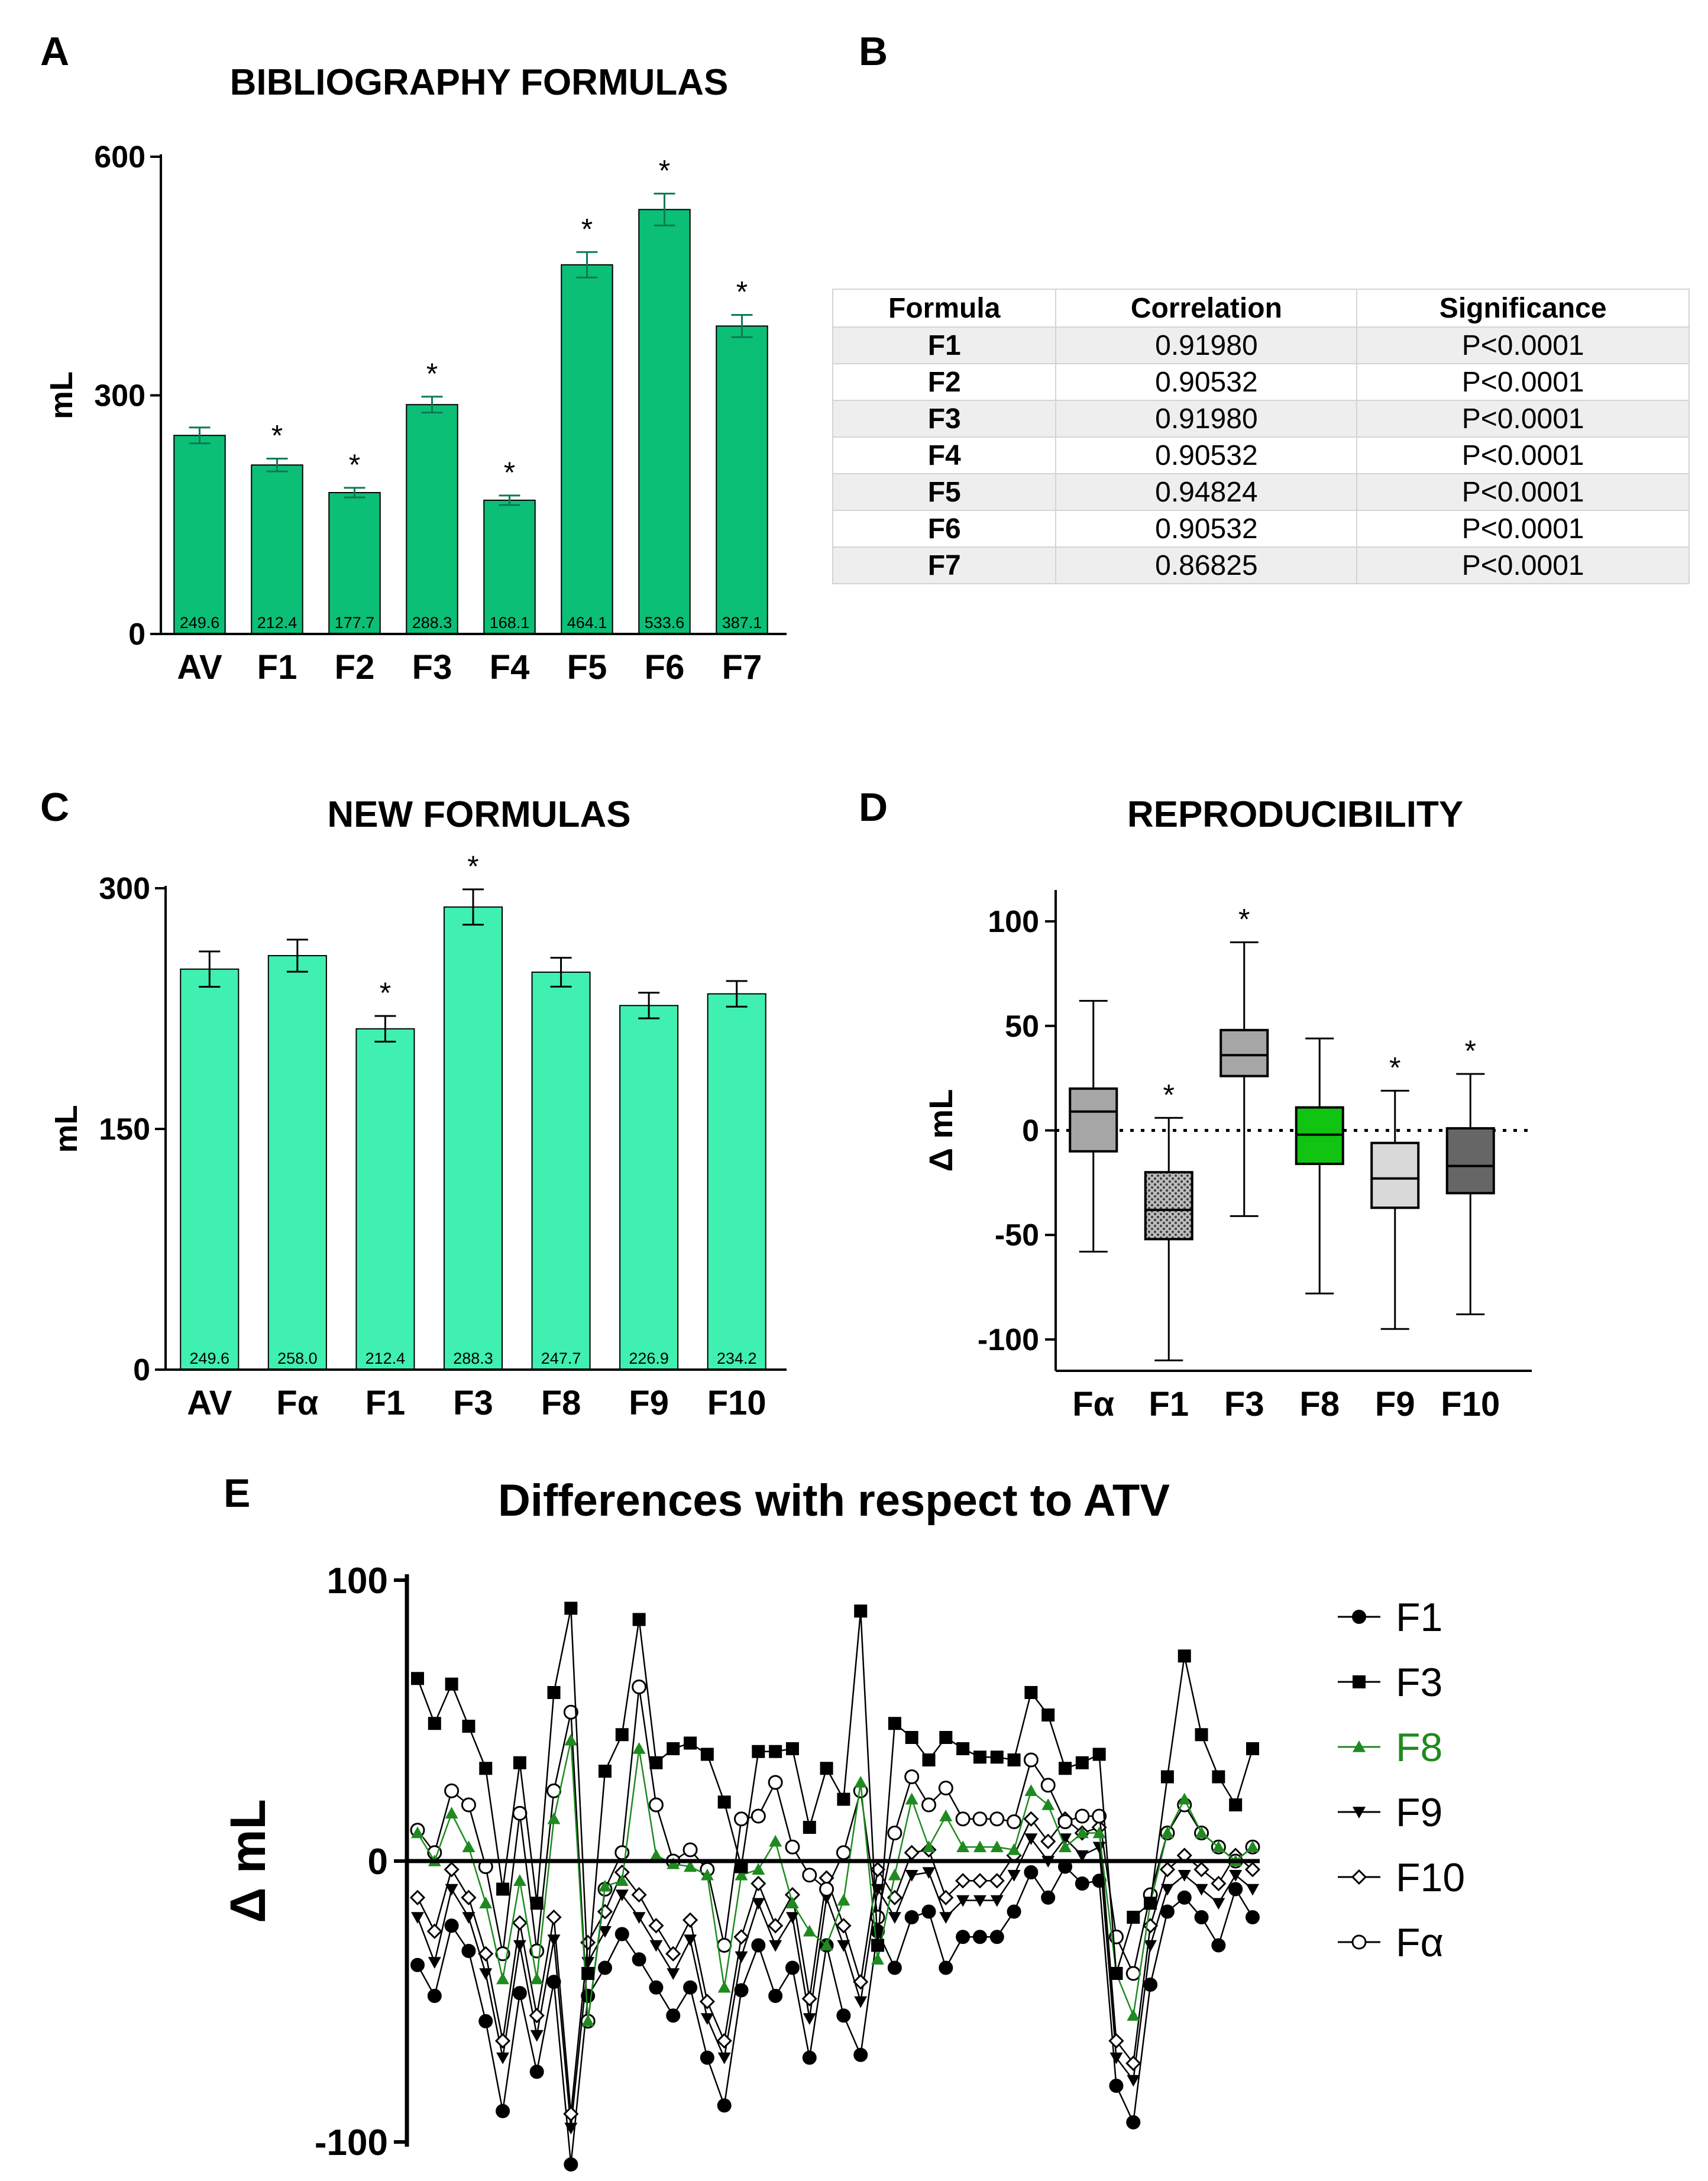  I want to click on table-cell-correlation: 0.90532, so click(1206, 529).